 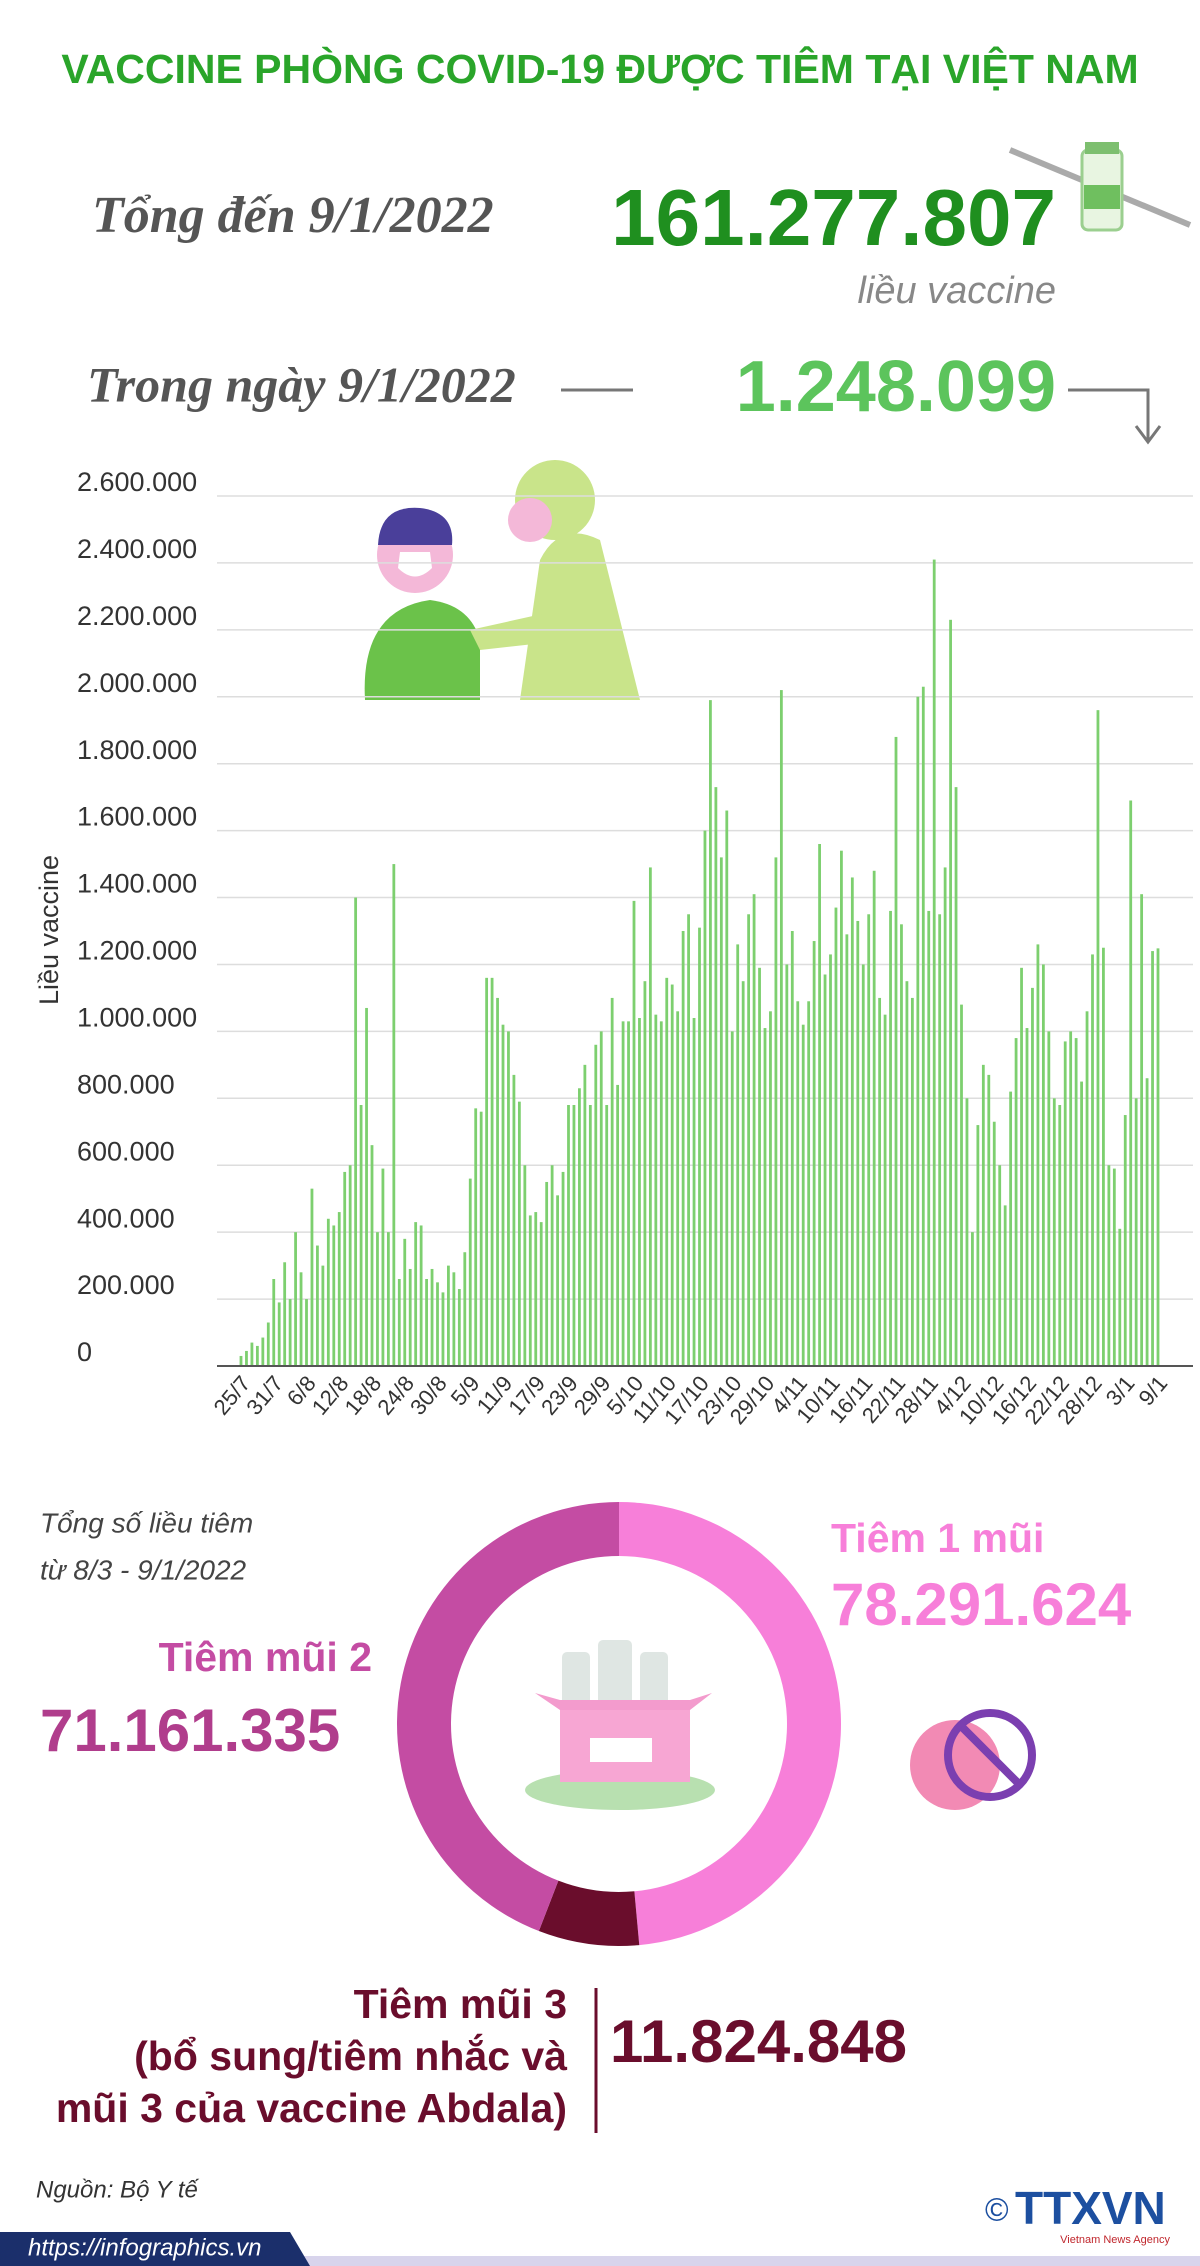 What do you see at coordinates (981, 1604) in the screenshot?
I see `segment-value: 78.291.624` at bounding box center [981, 1604].